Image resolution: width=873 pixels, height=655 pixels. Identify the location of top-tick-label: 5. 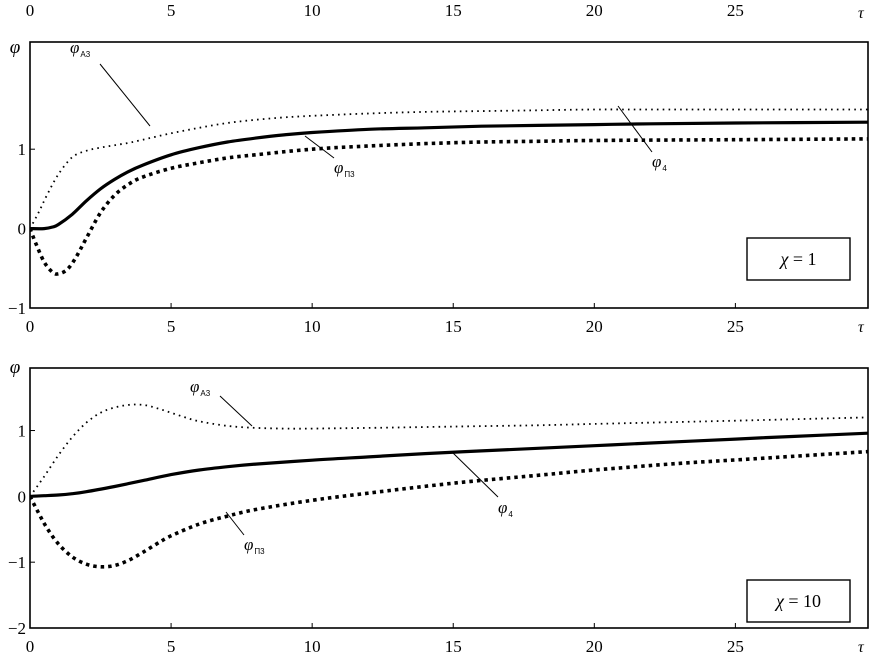
(171, 10).